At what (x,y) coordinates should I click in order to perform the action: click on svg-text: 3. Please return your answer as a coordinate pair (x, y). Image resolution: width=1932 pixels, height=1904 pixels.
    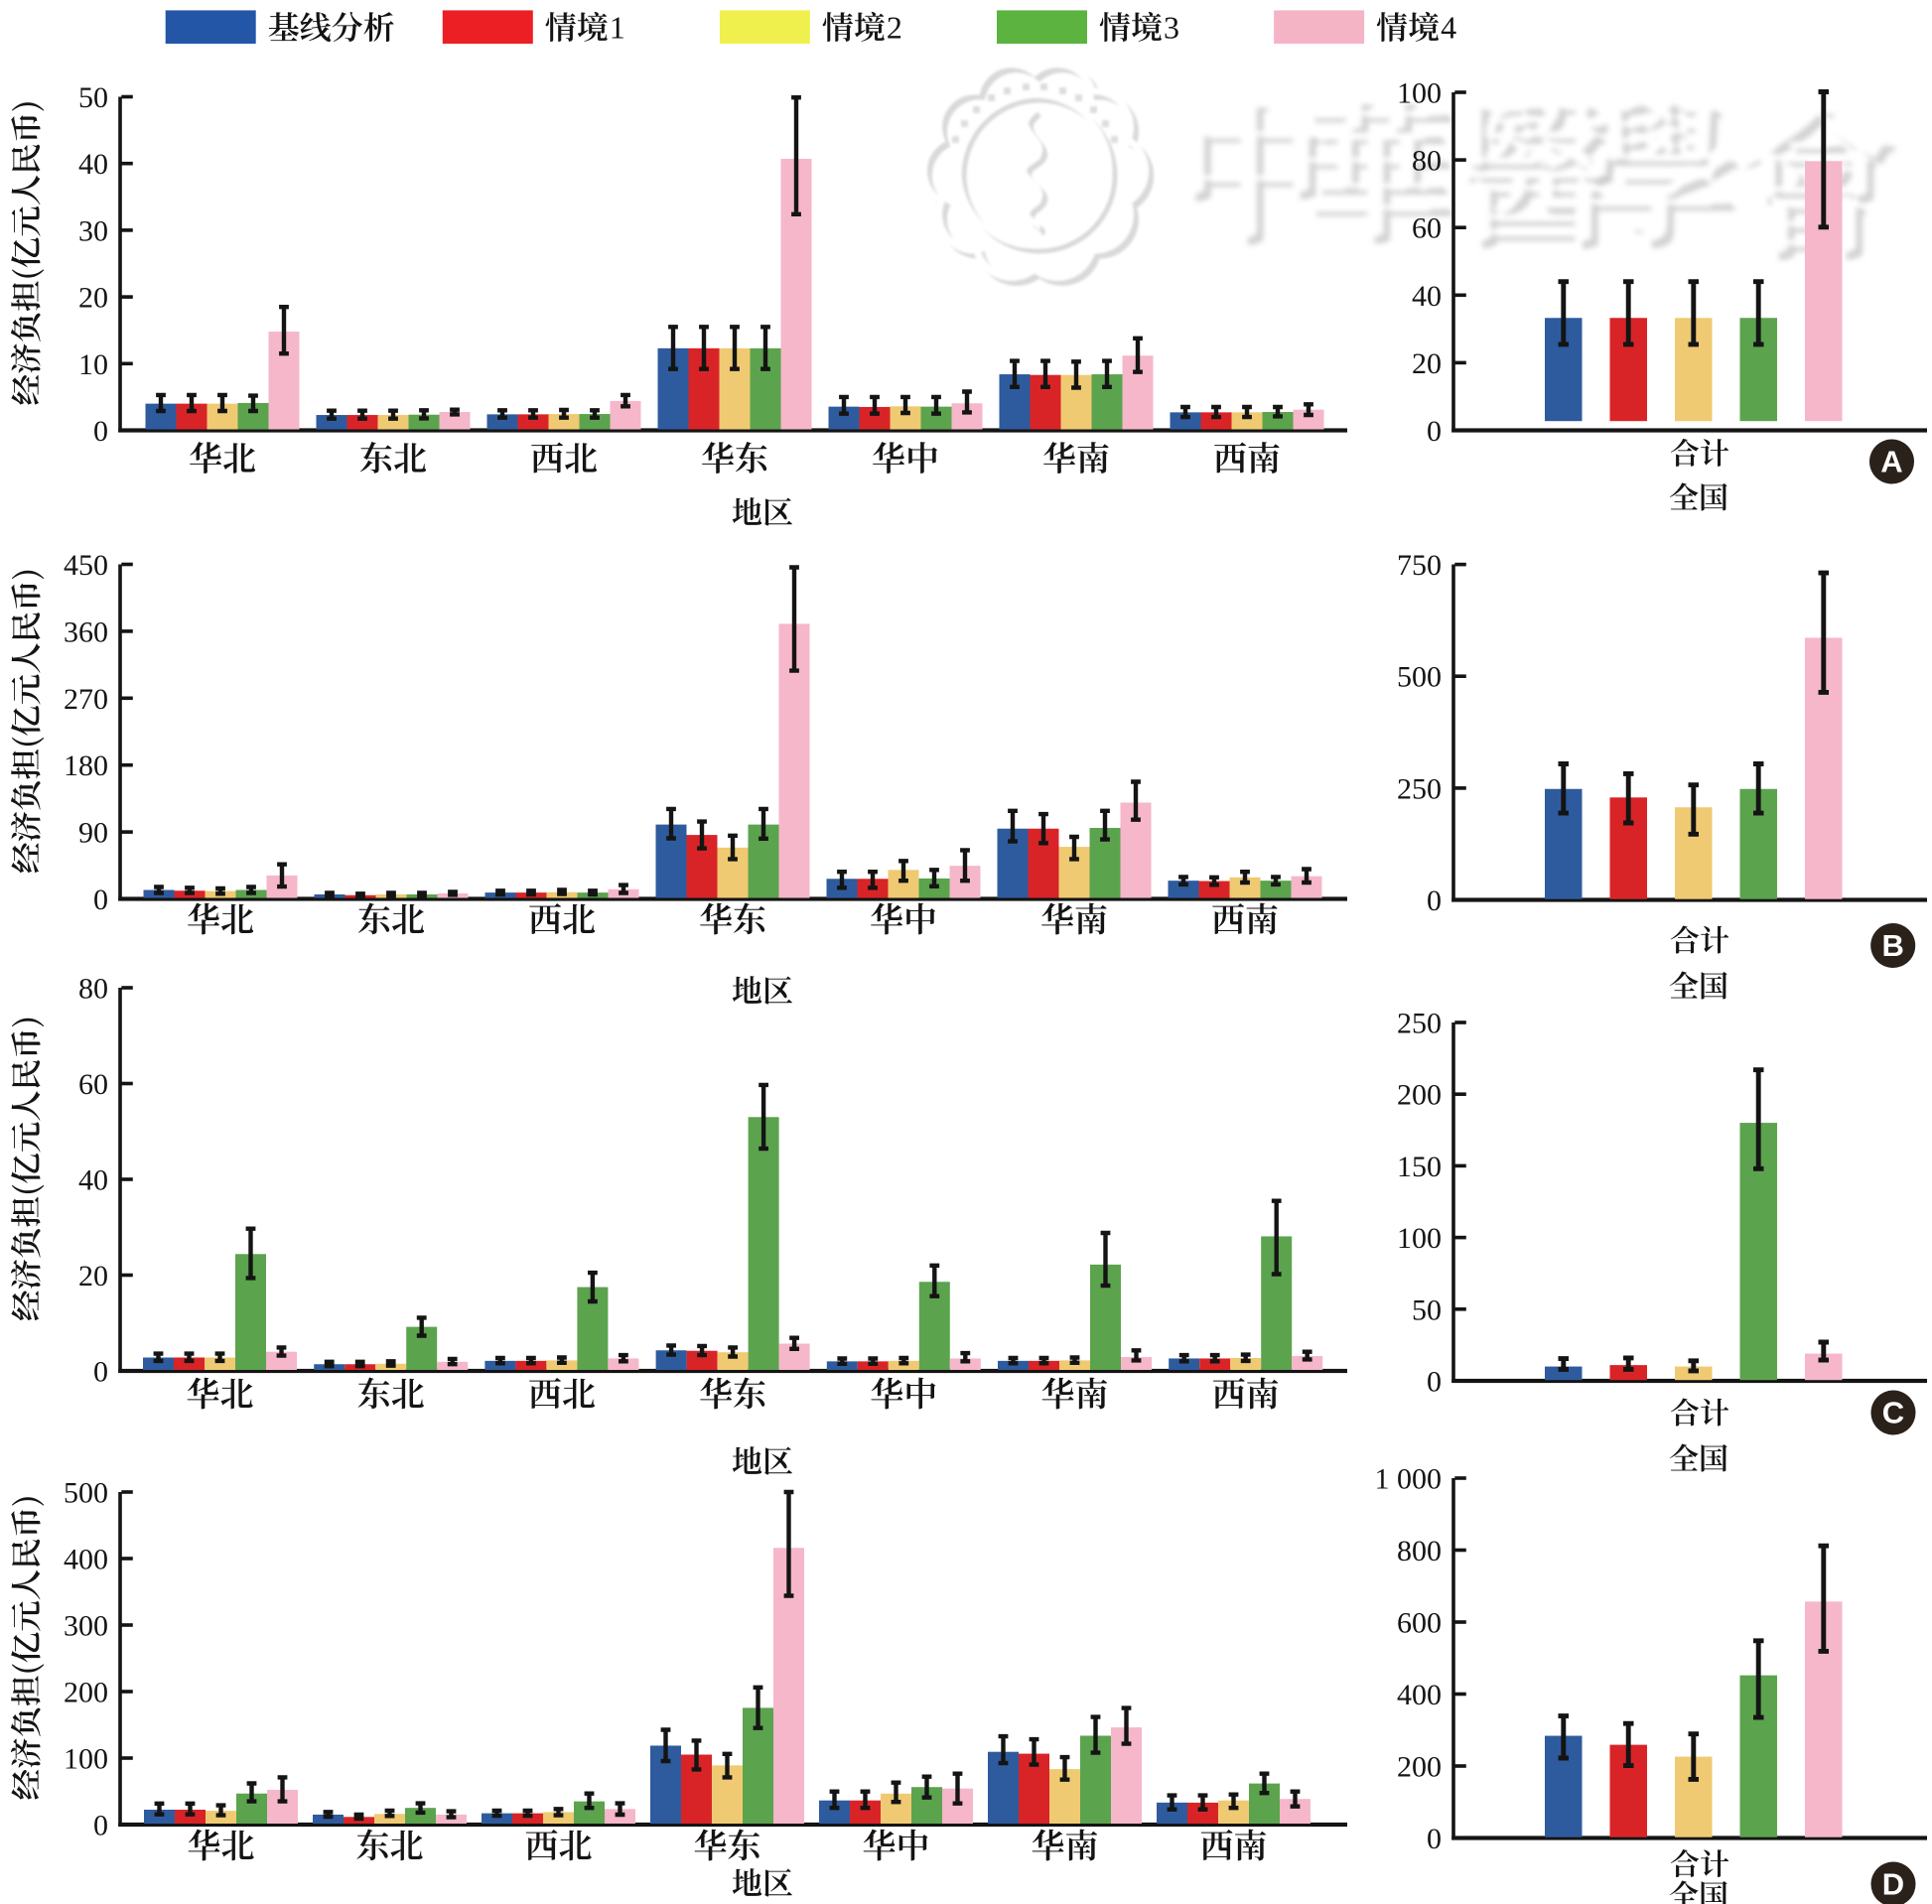
    Looking at the image, I should click on (1172, 28).